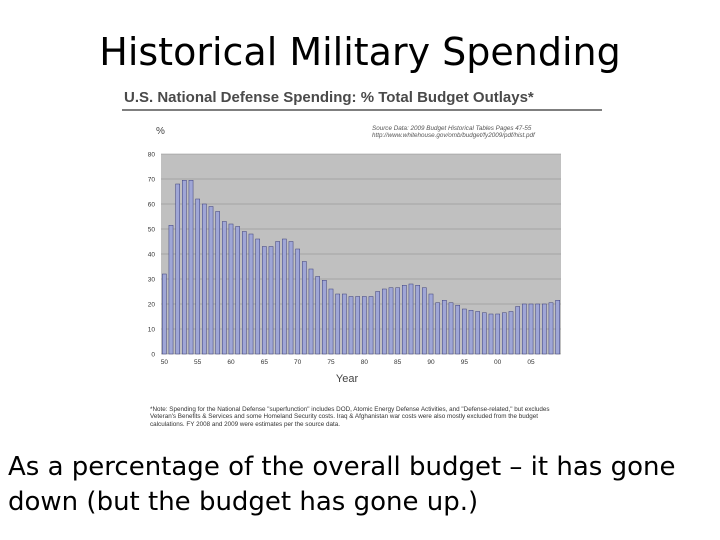 The height and width of the screenshot is (540, 720). Describe the element at coordinates (217, 283) in the screenshot. I see `bar-1958` at that location.